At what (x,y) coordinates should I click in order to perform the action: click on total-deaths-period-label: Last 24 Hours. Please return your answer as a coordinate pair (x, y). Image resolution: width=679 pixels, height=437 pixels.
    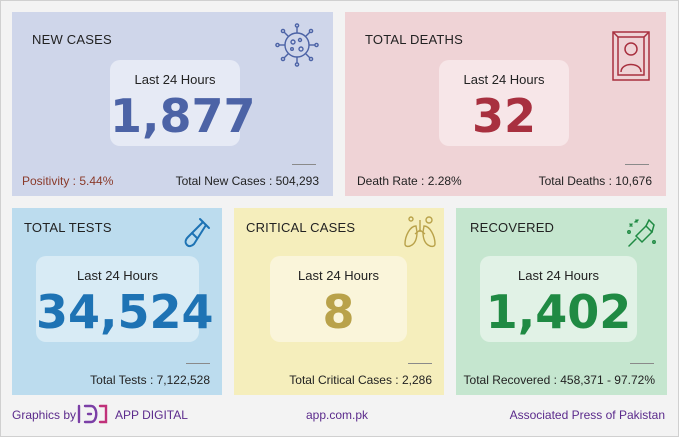
    Looking at the image, I should click on (504, 79).